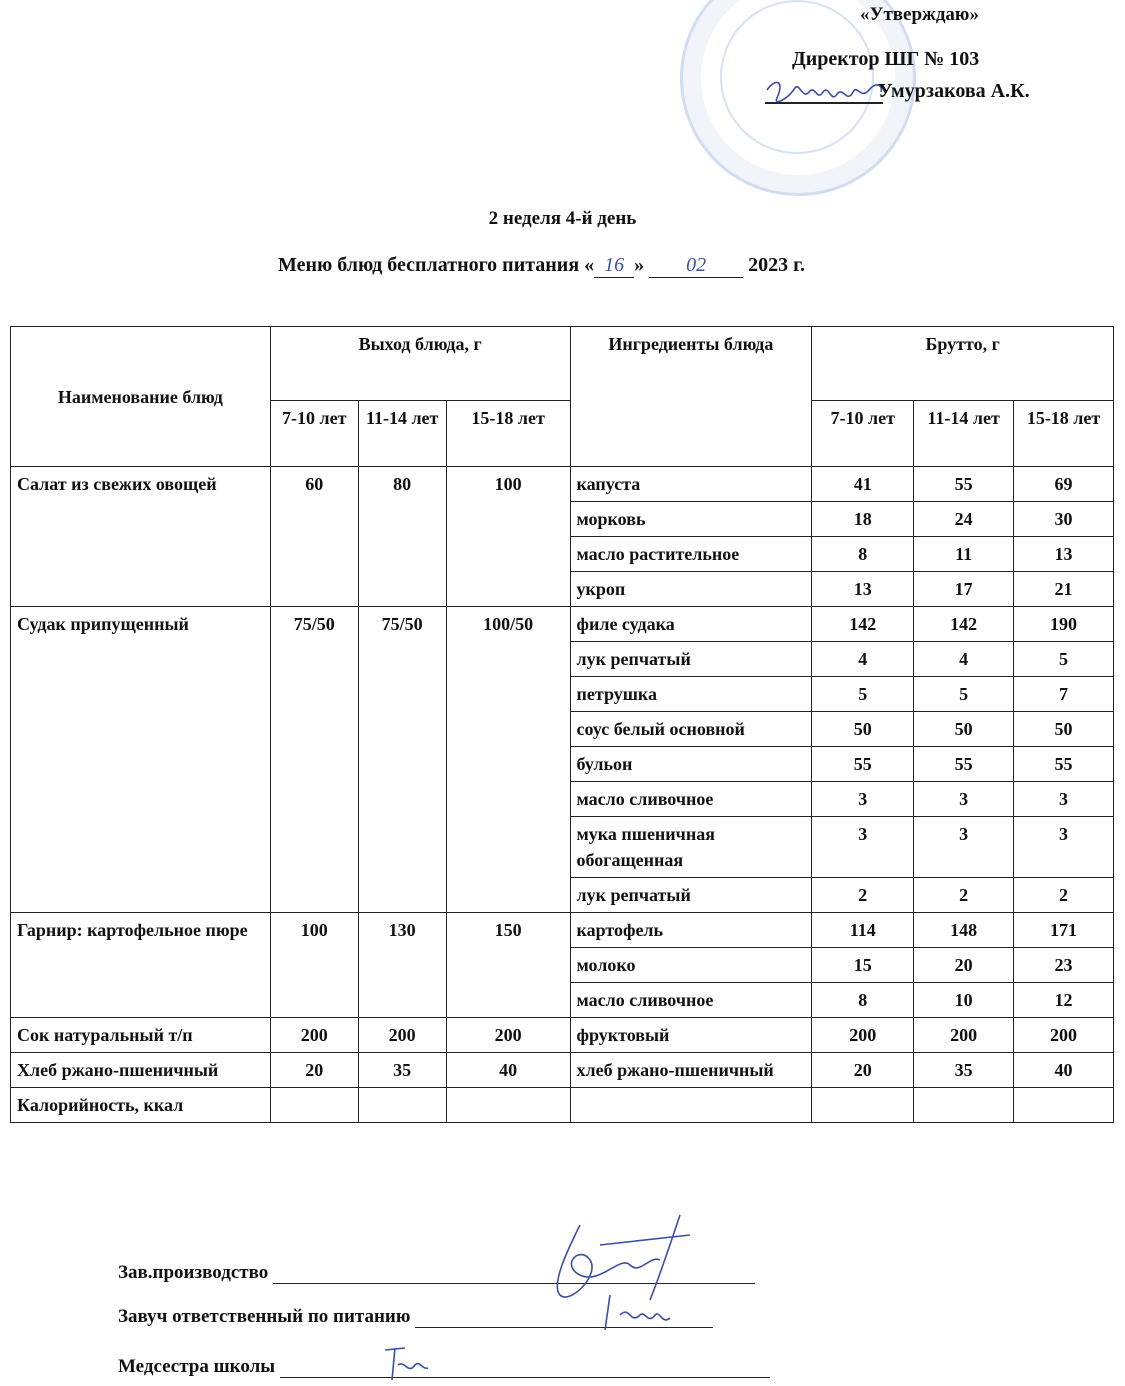 This screenshot has height=1386, width=1125. What do you see at coordinates (436, 265) in the screenshot?
I see `menu-title-prefix: Меню блюд бесплатного питания «` at bounding box center [436, 265].